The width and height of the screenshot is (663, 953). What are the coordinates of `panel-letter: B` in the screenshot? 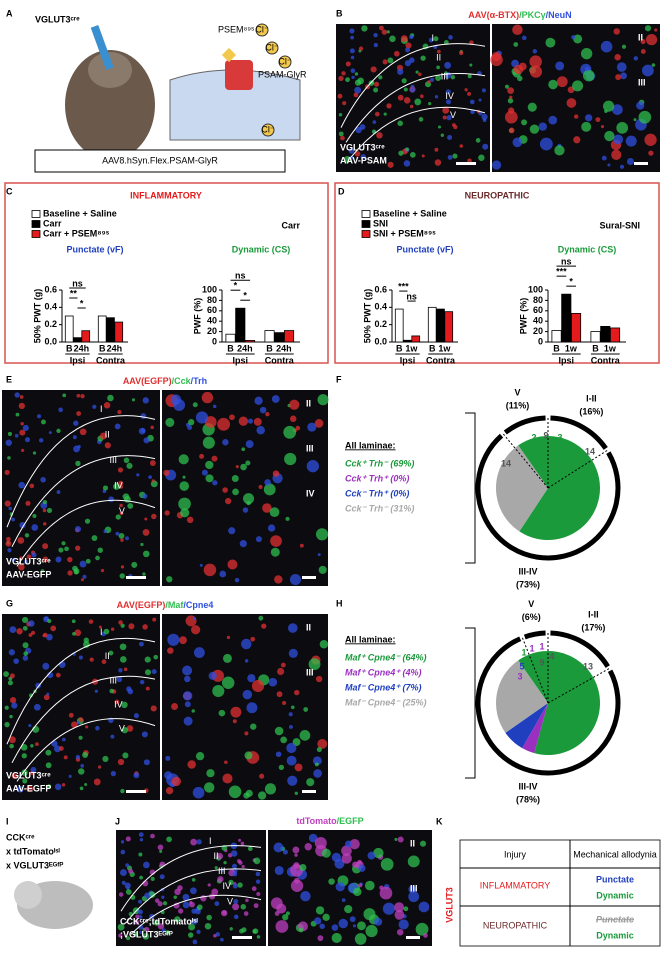 It's located at (339, 13).